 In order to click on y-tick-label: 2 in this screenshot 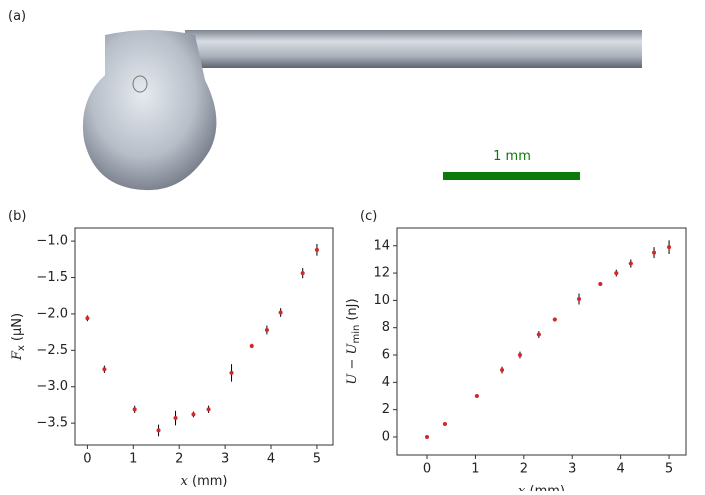, I will do `click(386, 409)`.